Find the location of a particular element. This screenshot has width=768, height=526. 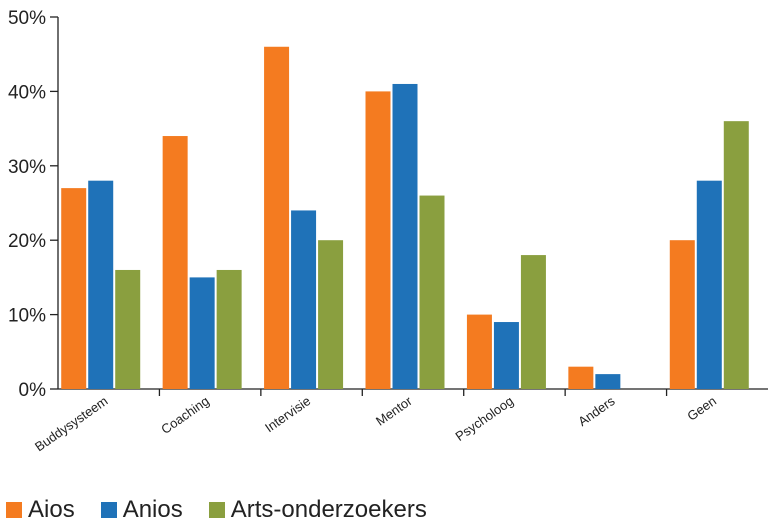

legend-label-aios: Aios is located at coordinates (51, 509).